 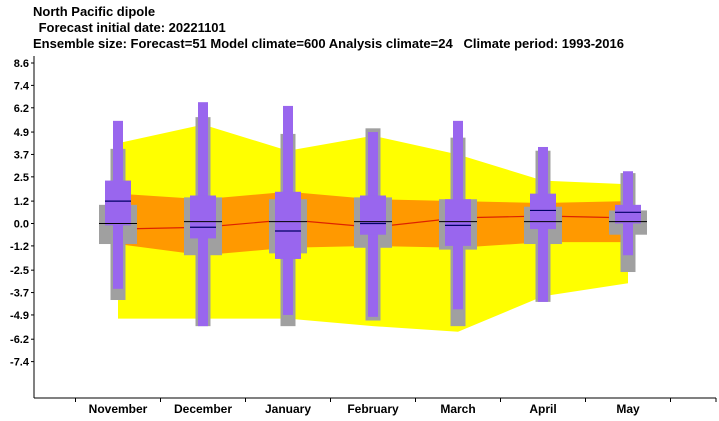 I want to click on chart-title-line: North Pacific dipole, so click(x=94, y=11).